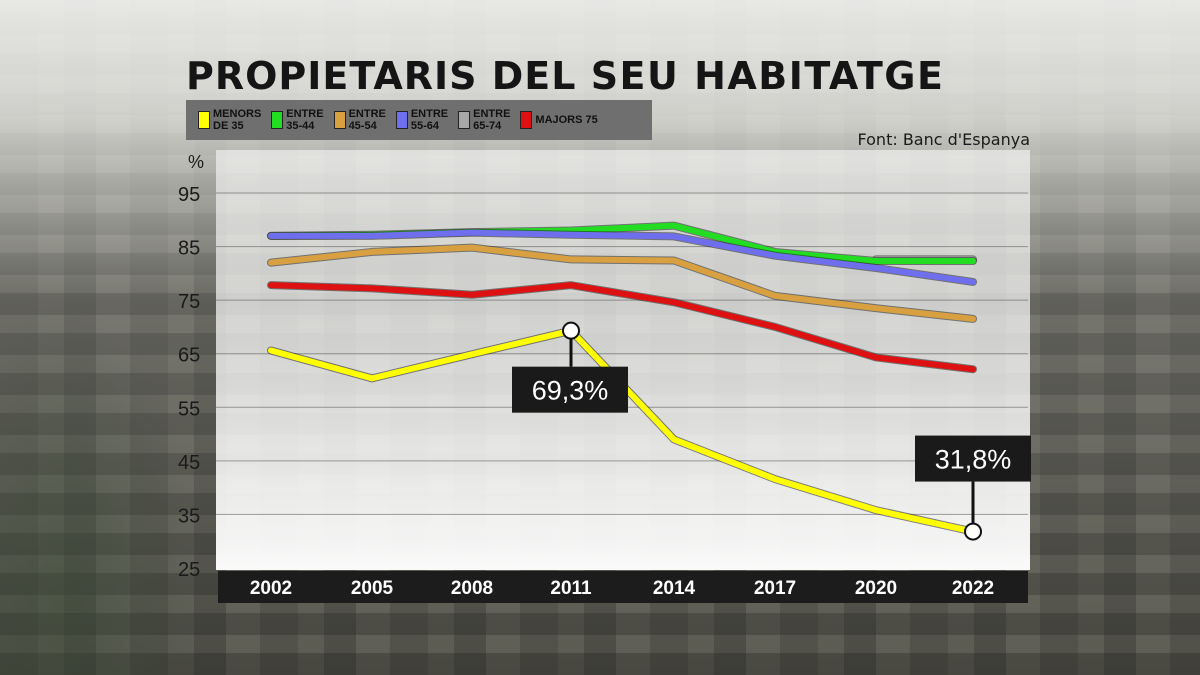 The width and height of the screenshot is (1200, 675). I want to click on source-note: Font: Banc d'Espanya, so click(944, 139).